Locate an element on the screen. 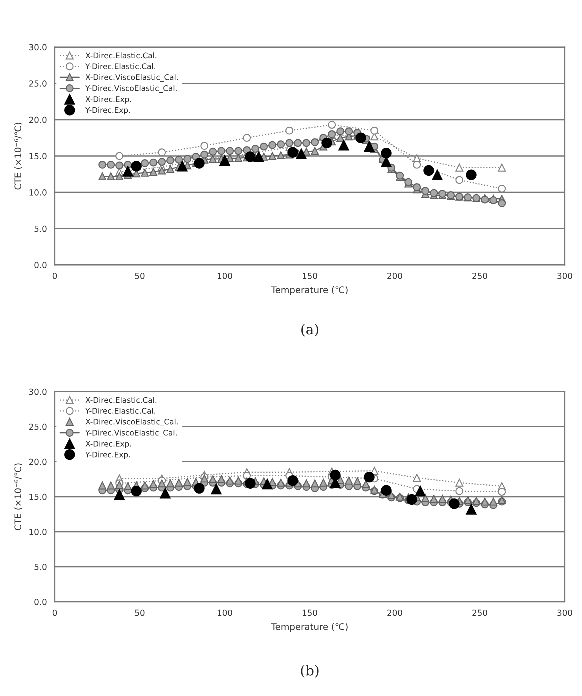 The width and height of the screenshot is (582, 696). text: (b) is located at coordinates (310, 671).